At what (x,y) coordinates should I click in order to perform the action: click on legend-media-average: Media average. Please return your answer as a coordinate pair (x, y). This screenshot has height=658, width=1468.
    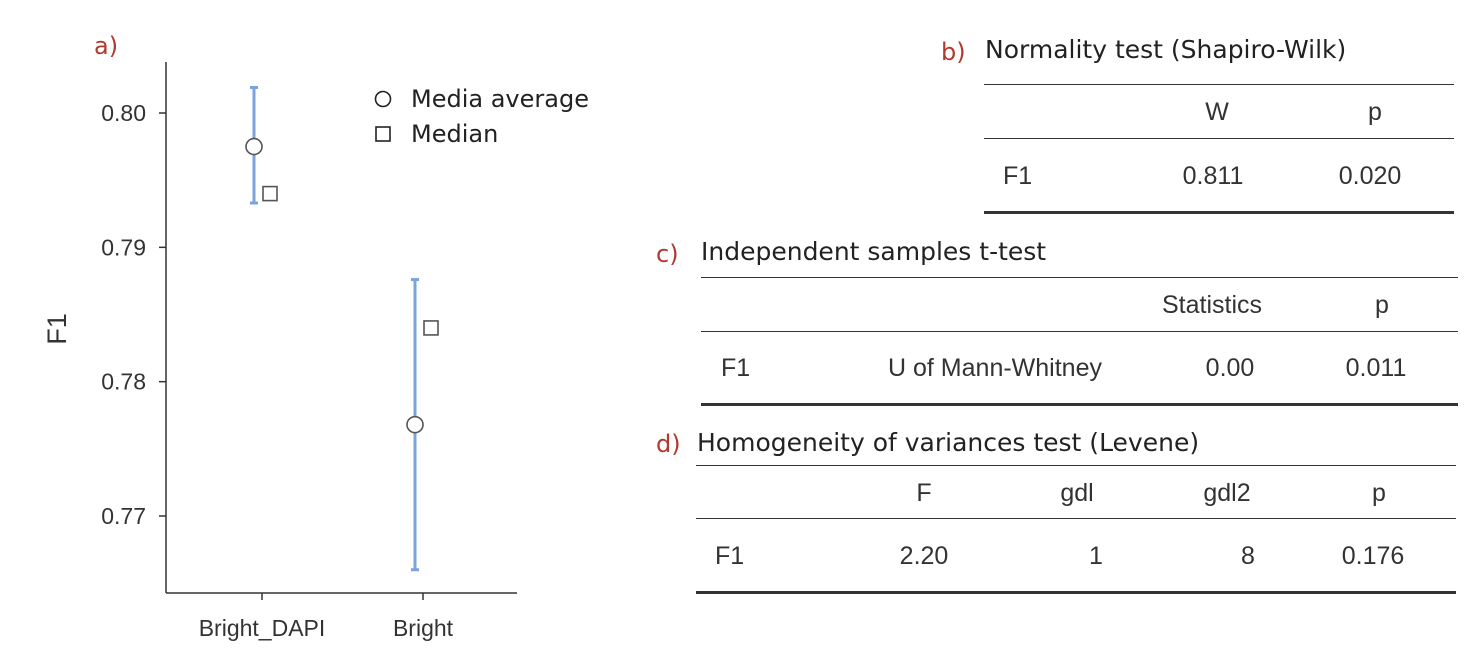
    Looking at the image, I should click on (500, 99).